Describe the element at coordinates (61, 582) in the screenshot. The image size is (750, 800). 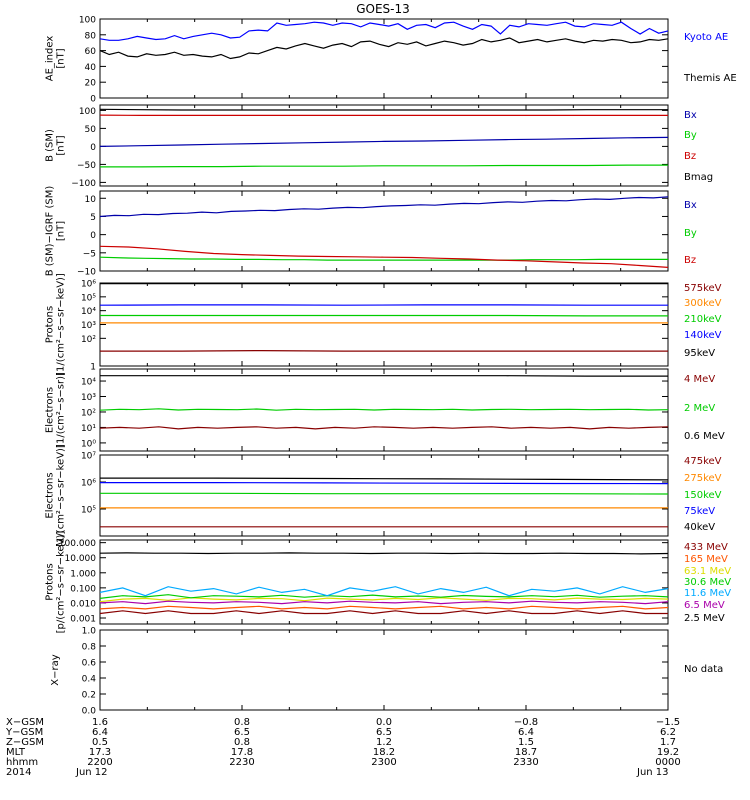
I see `y-axis-label: [p/(cm²−s−sr−keV)]` at that location.